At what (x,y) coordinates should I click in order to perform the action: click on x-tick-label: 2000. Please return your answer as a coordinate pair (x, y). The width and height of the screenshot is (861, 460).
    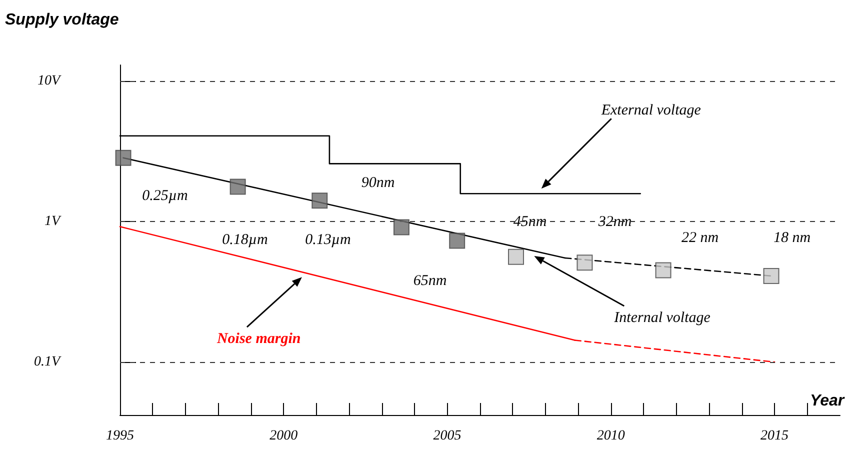
    Looking at the image, I should click on (284, 436).